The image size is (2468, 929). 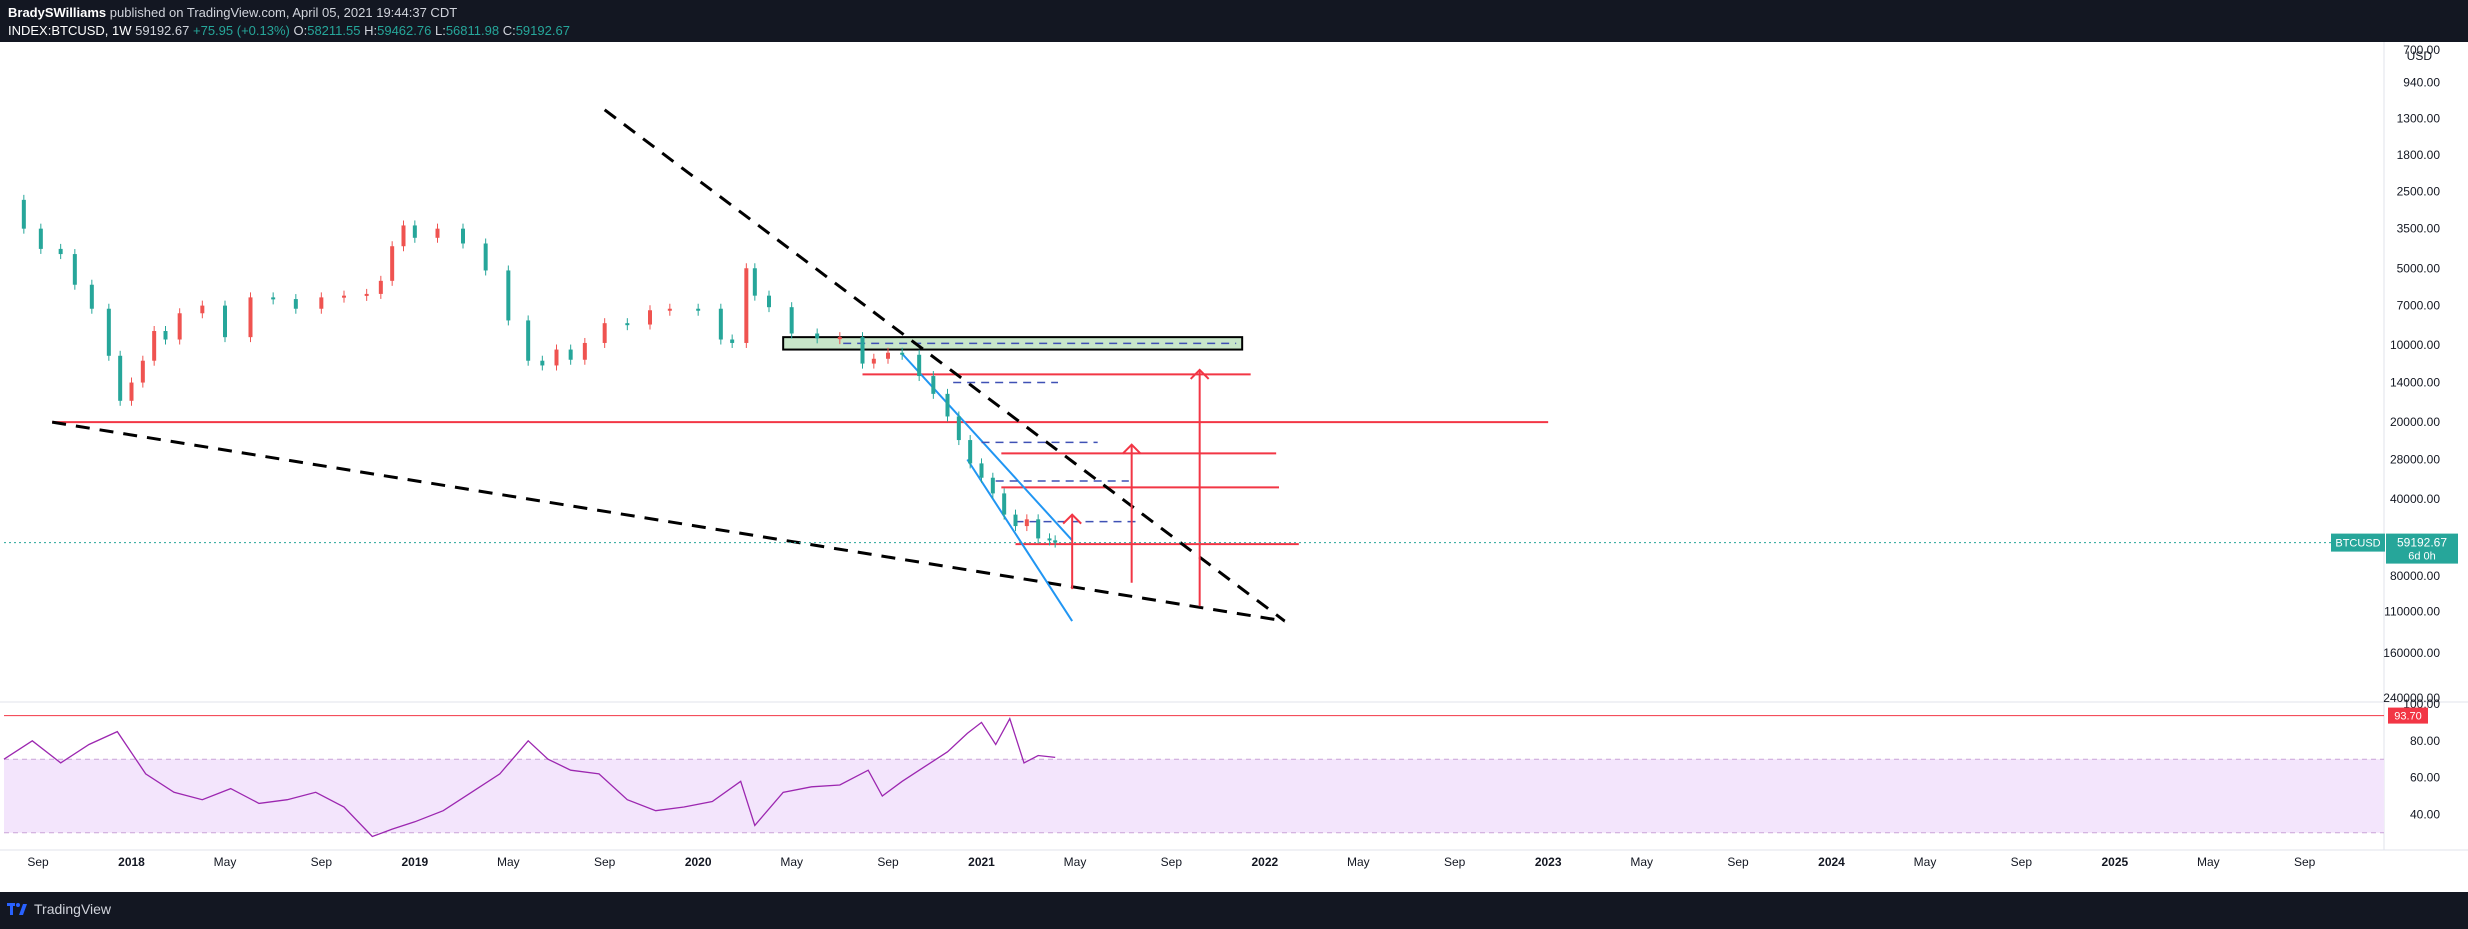 What do you see at coordinates (2408, 715) in the screenshot?
I see `rsi-value-tag` at bounding box center [2408, 715].